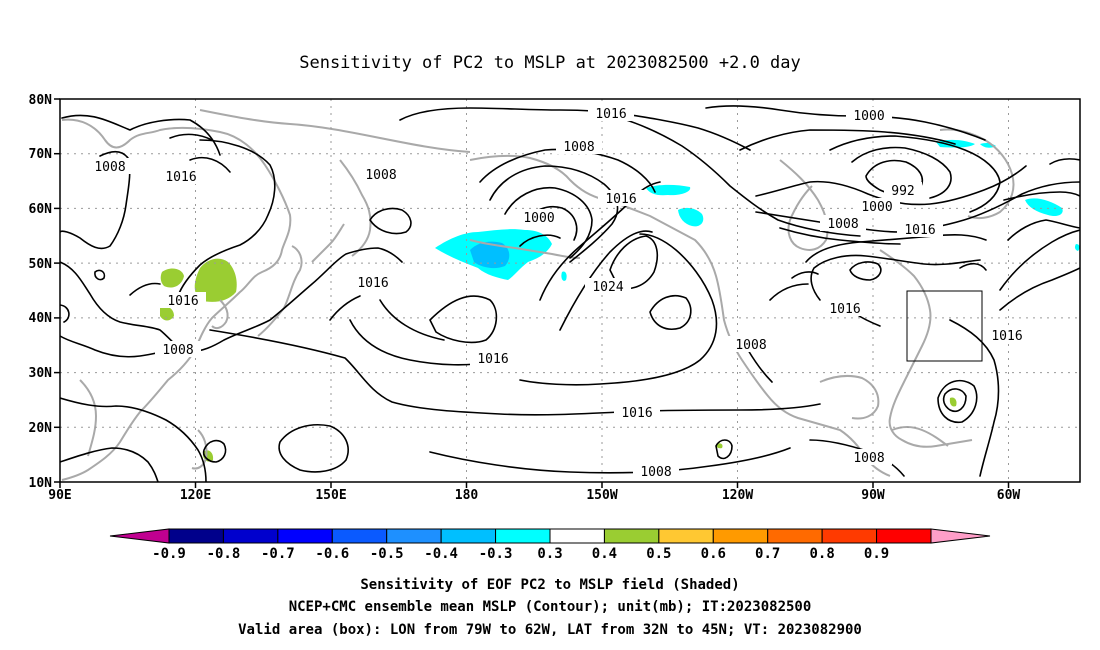 This screenshot has width=1100, height=650. What do you see at coordinates (1044, 207) in the screenshot?
I see `shade-negative-atlantic` at bounding box center [1044, 207].